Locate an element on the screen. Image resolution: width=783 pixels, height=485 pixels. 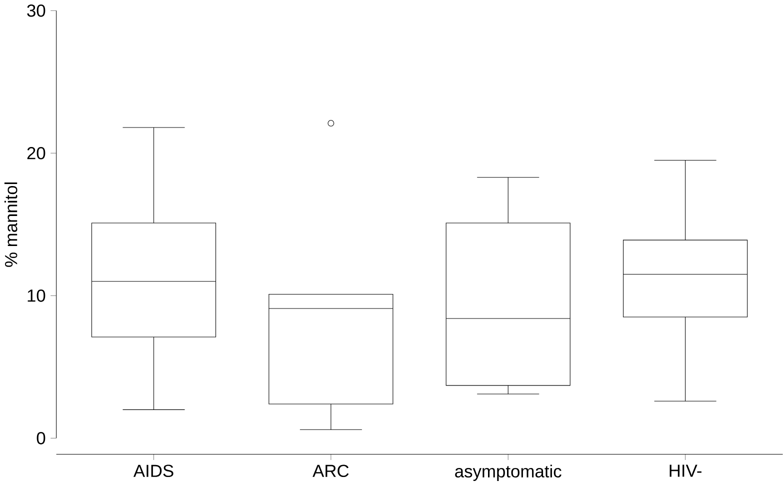
y-tick-label: 10 is located at coordinates (37, 295).